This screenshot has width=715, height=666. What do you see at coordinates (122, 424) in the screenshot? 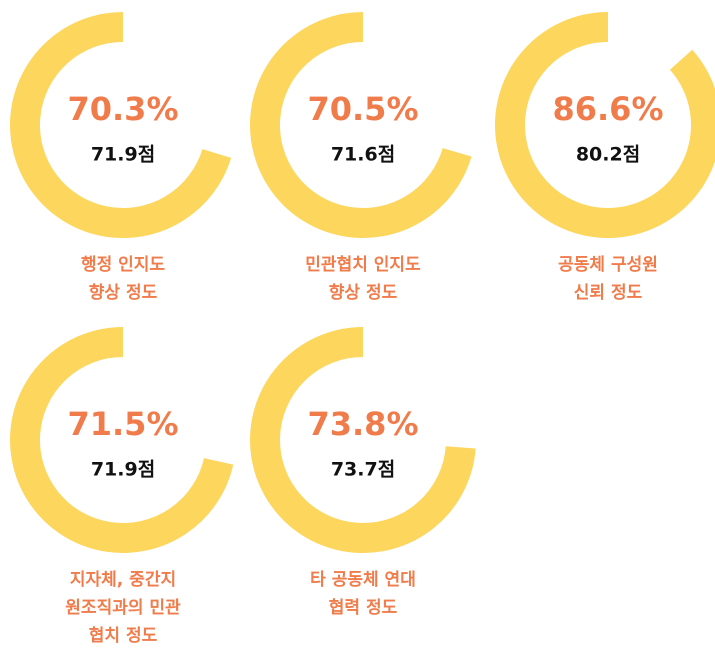
I see `percent-label: 71.5%` at bounding box center [122, 424].